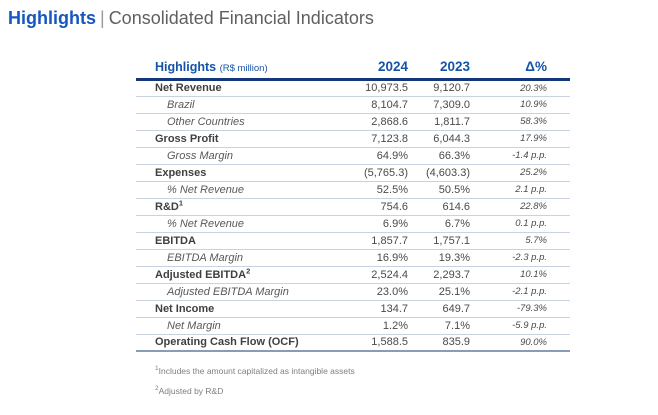 The width and height of the screenshot is (658, 415). I want to click on row-label-text: Net Margin, so click(194, 325).